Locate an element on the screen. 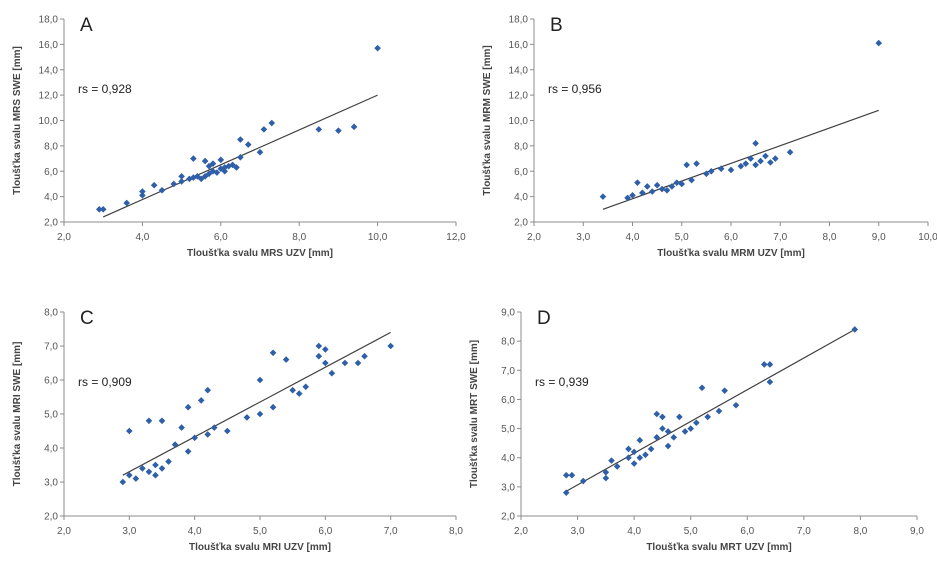  x-axis-title: Tloušťka svalu MRT UZV [mm] is located at coordinates (718, 547).